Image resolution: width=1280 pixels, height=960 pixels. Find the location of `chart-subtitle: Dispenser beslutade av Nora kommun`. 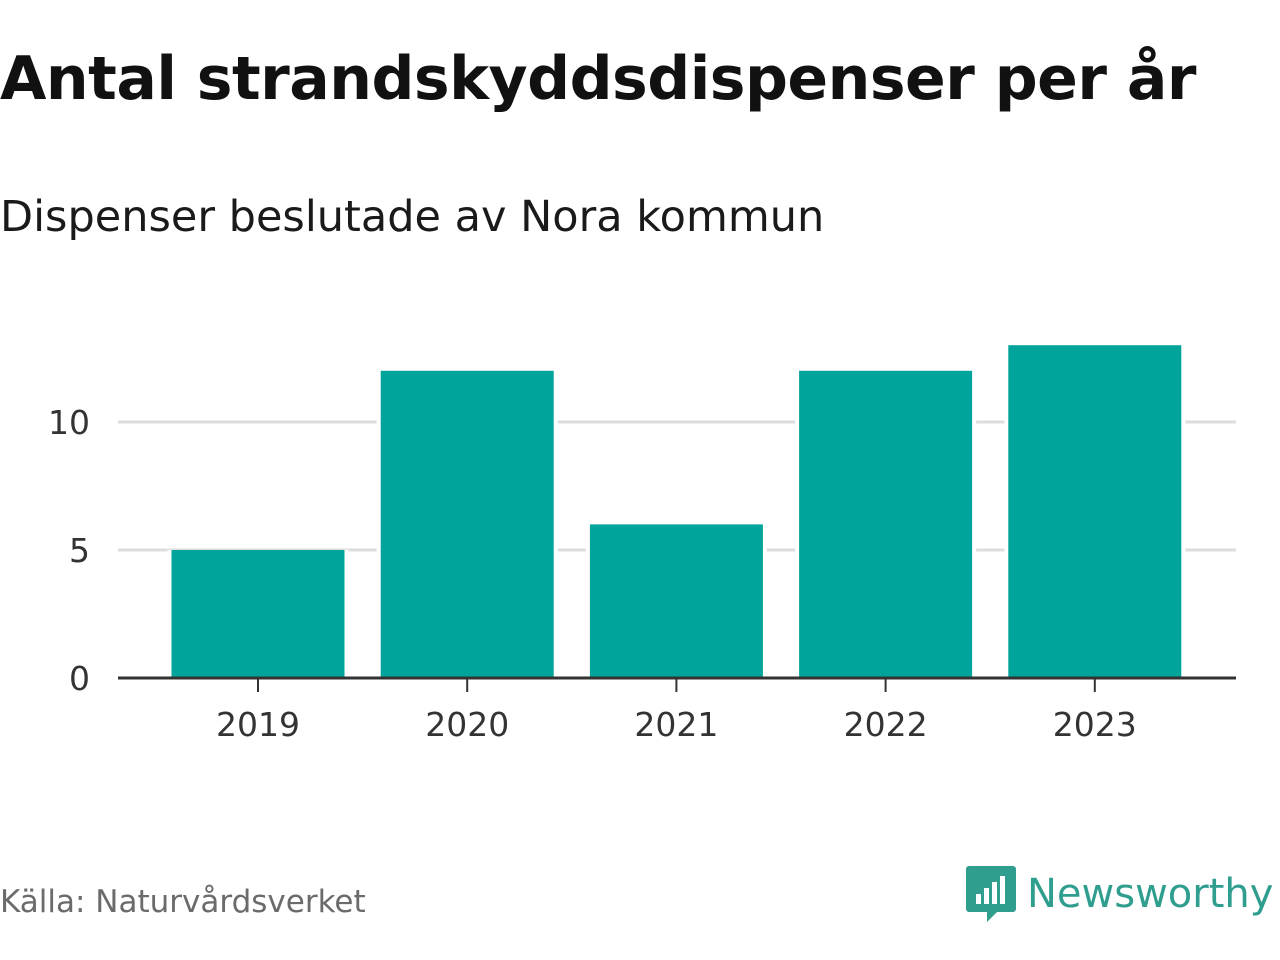

chart-subtitle: Dispenser beslutade av Nora kommun is located at coordinates (412, 217).